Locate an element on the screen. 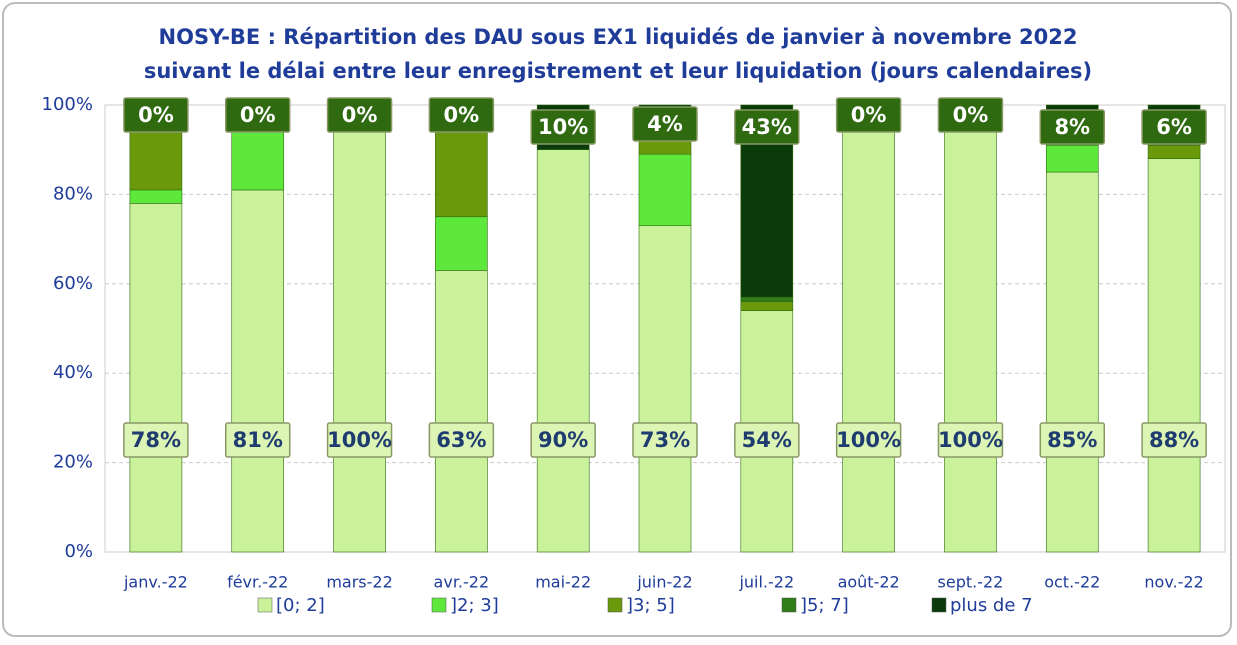 The height and width of the screenshot is (645, 1237). data-label: 90% is located at coordinates (563, 440).